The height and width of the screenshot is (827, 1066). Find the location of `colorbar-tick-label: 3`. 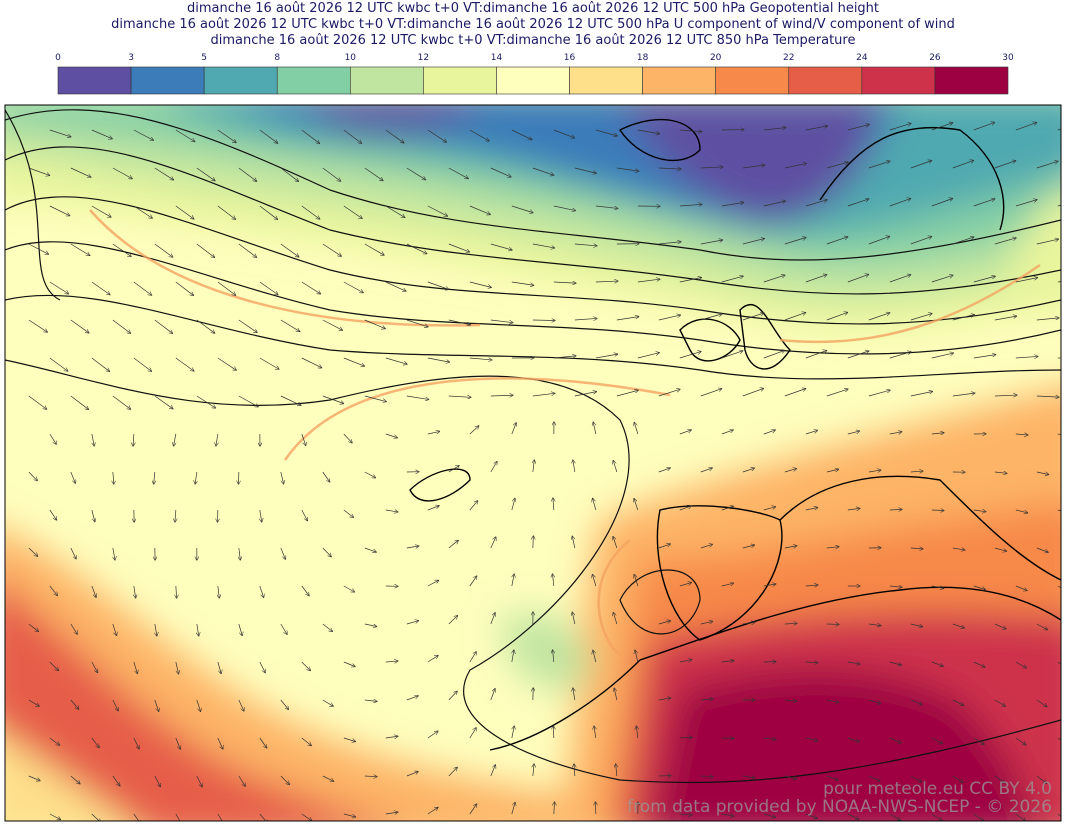

colorbar-tick-label: 3 is located at coordinates (131, 58).